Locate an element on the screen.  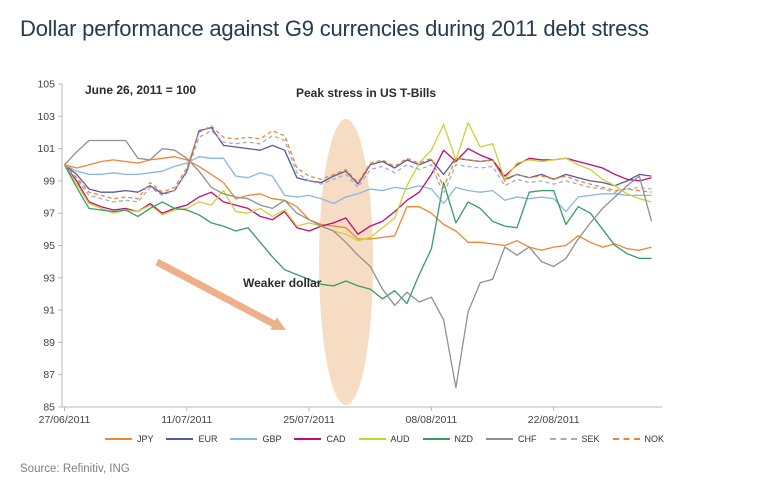
peak-stress-annotation: Peak stress in US T-Bills is located at coordinates (366, 93).